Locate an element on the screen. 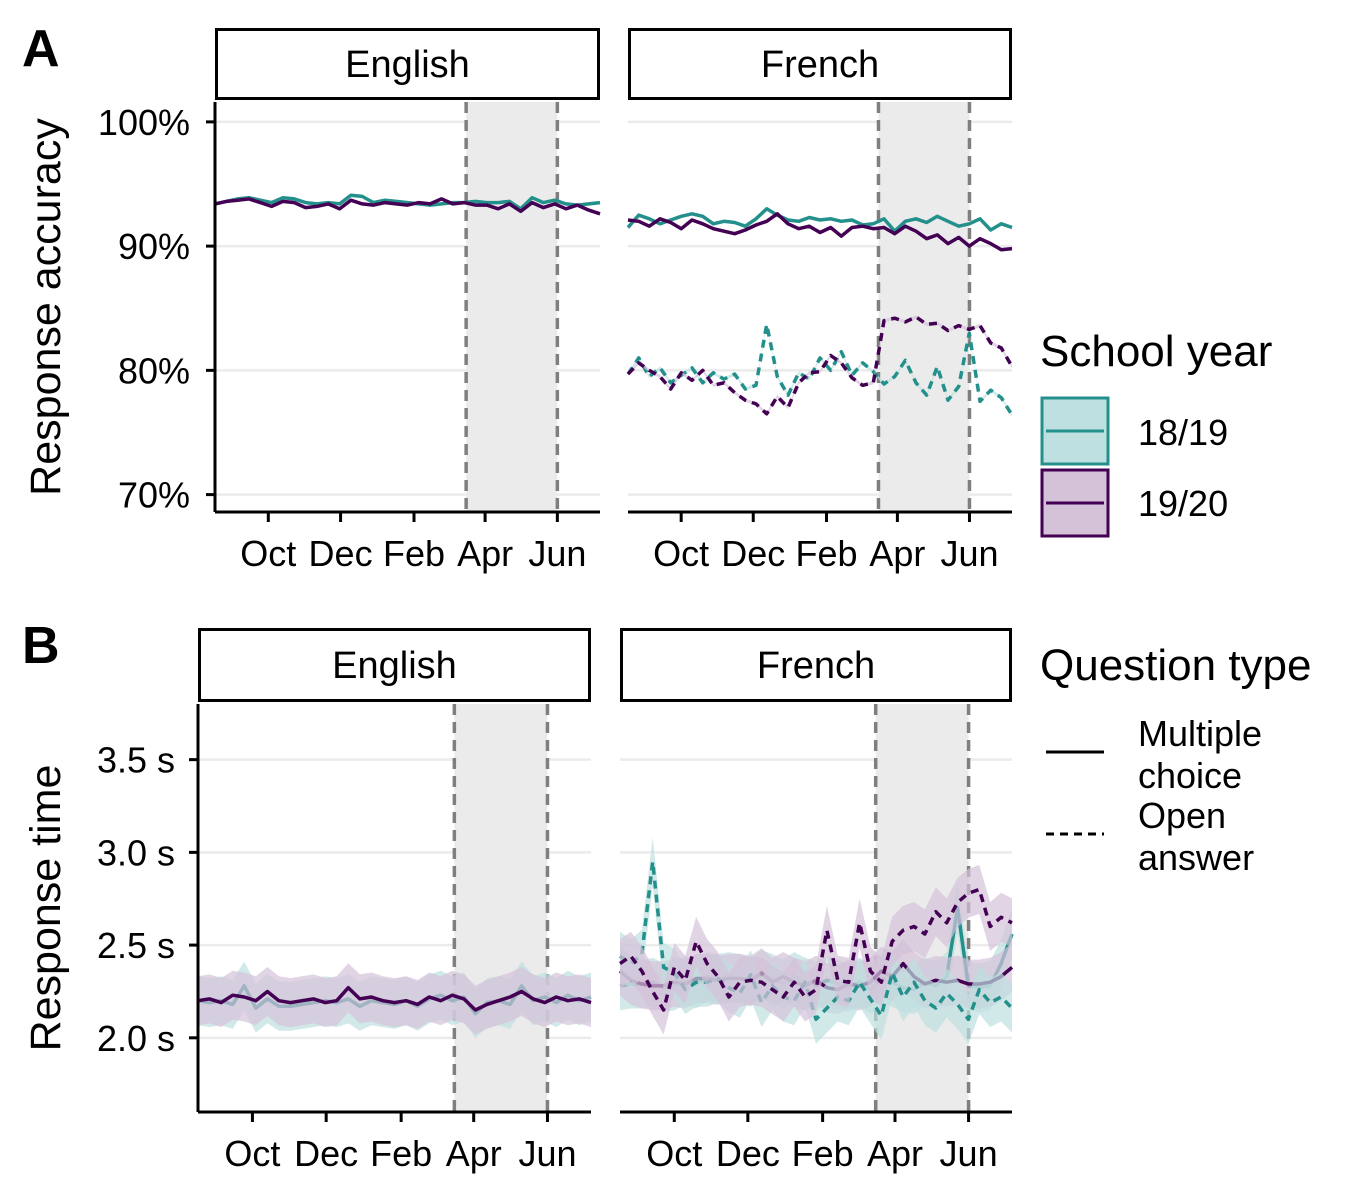  accuracy-y-tick-label: 80% is located at coordinates (154, 370).